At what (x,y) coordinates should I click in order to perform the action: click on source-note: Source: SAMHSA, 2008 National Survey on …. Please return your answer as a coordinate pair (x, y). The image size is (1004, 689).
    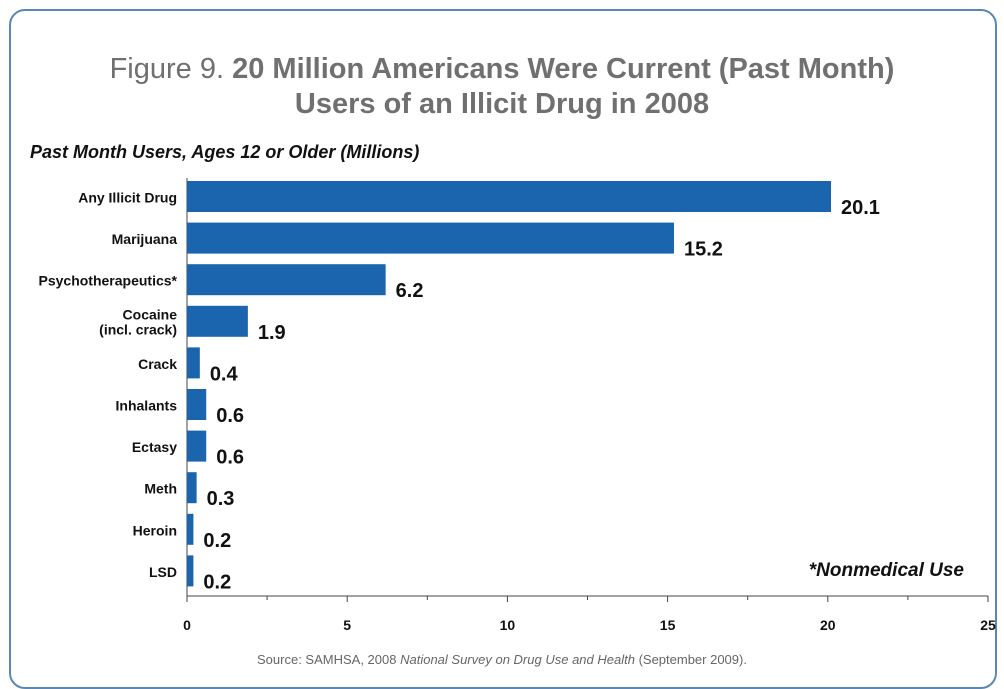
    Looking at the image, I should click on (502, 659).